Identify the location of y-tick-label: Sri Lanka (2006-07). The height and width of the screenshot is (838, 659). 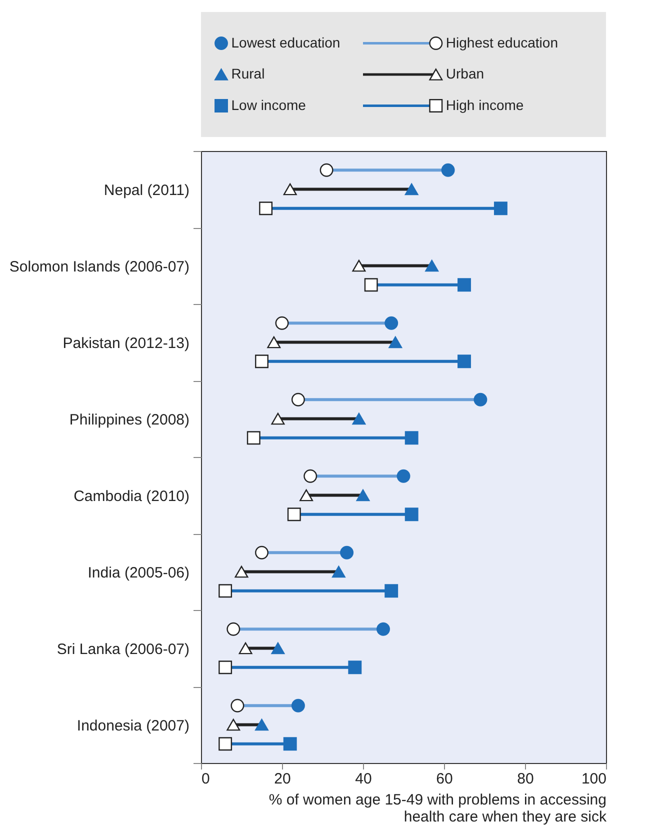
(123, 649).